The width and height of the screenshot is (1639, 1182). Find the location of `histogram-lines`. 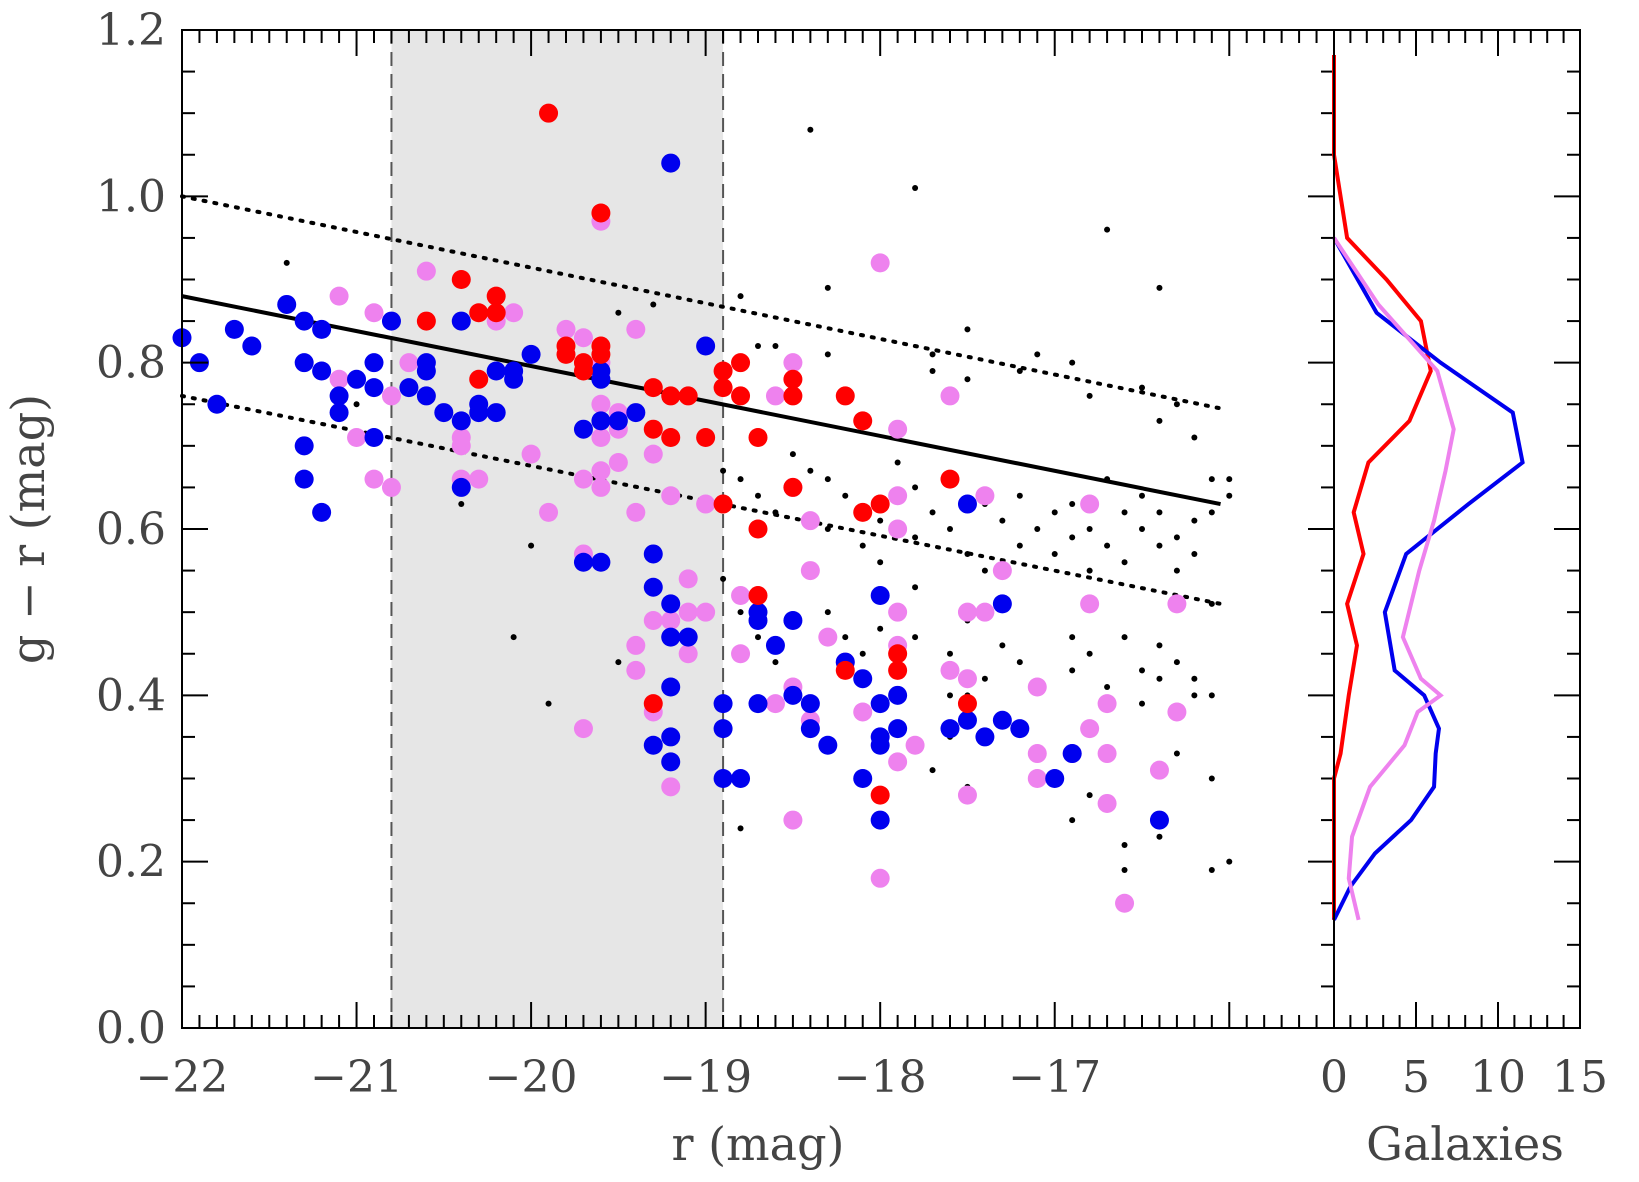

histogram-lines is located at coordinates (1428, 487).